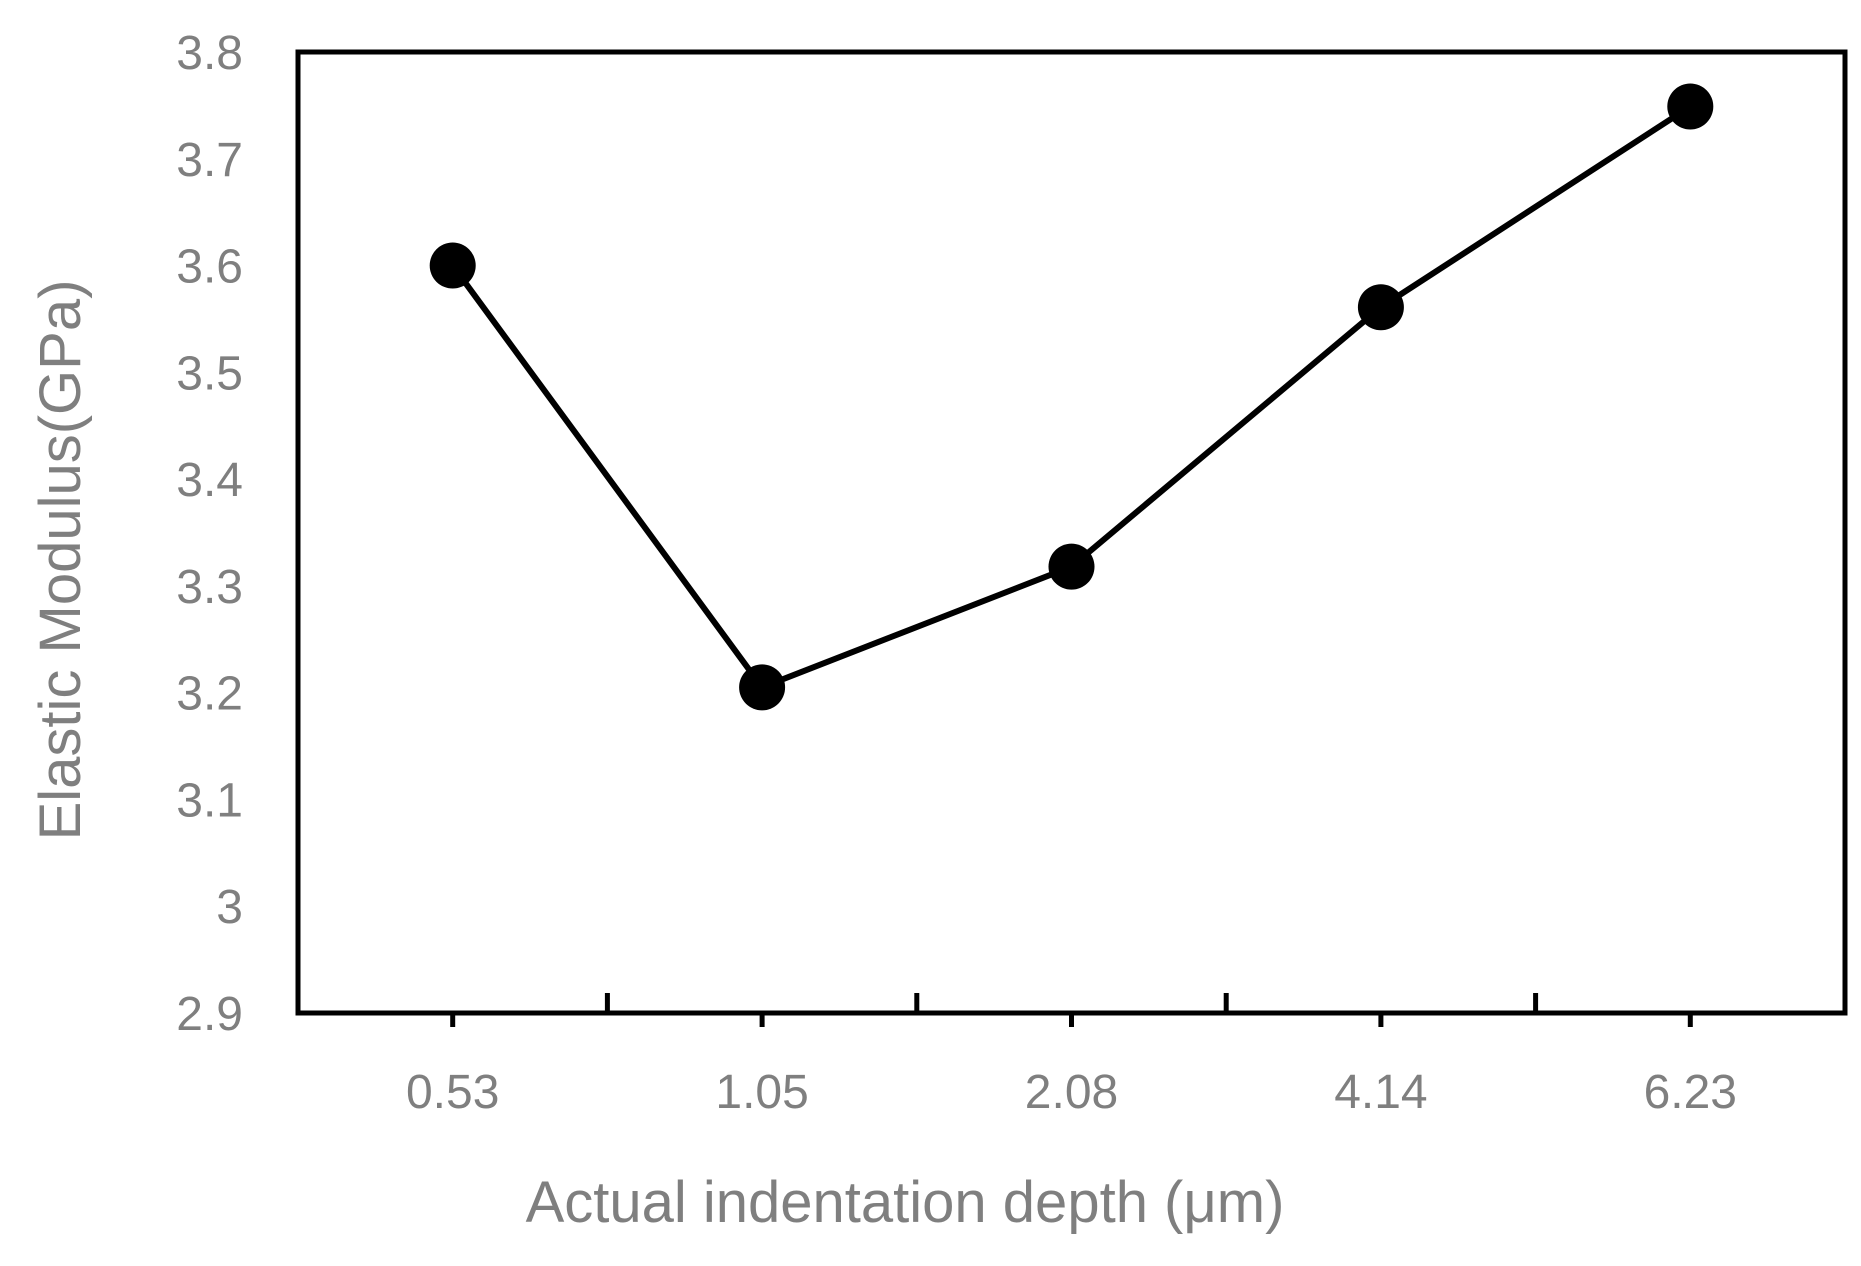 This screenshot has width=1861, height=1266. Describe the element at coordinates (761, 1092) in the screenshot. I see `x-tick-label: 1.05` at that location.